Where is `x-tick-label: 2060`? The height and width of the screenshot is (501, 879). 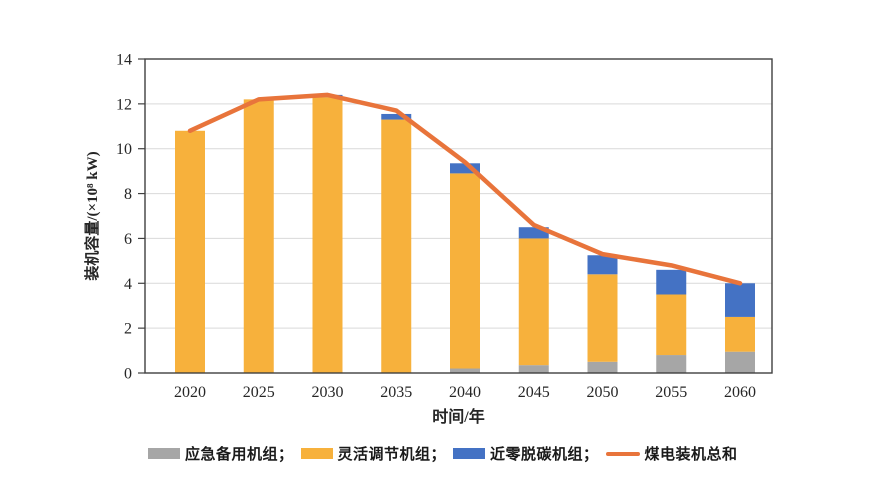 x-tick-label: 2060 is located at coordinates (740, 392).